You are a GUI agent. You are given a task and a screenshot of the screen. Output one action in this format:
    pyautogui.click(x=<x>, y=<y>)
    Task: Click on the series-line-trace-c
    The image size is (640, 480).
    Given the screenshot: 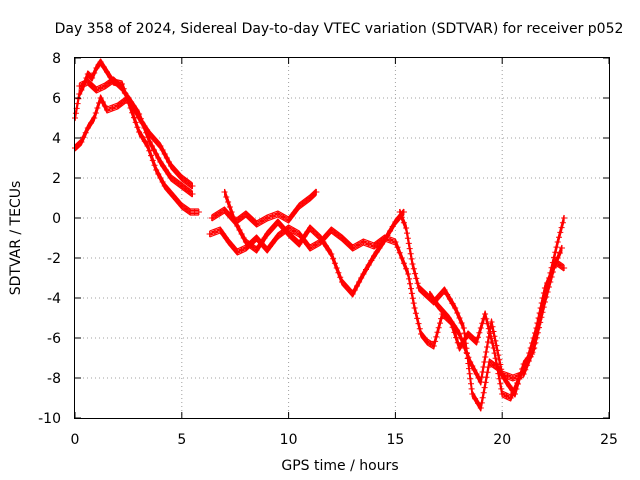 What is the action you would take?
    pyautogui.click(x=136, y=136)
    